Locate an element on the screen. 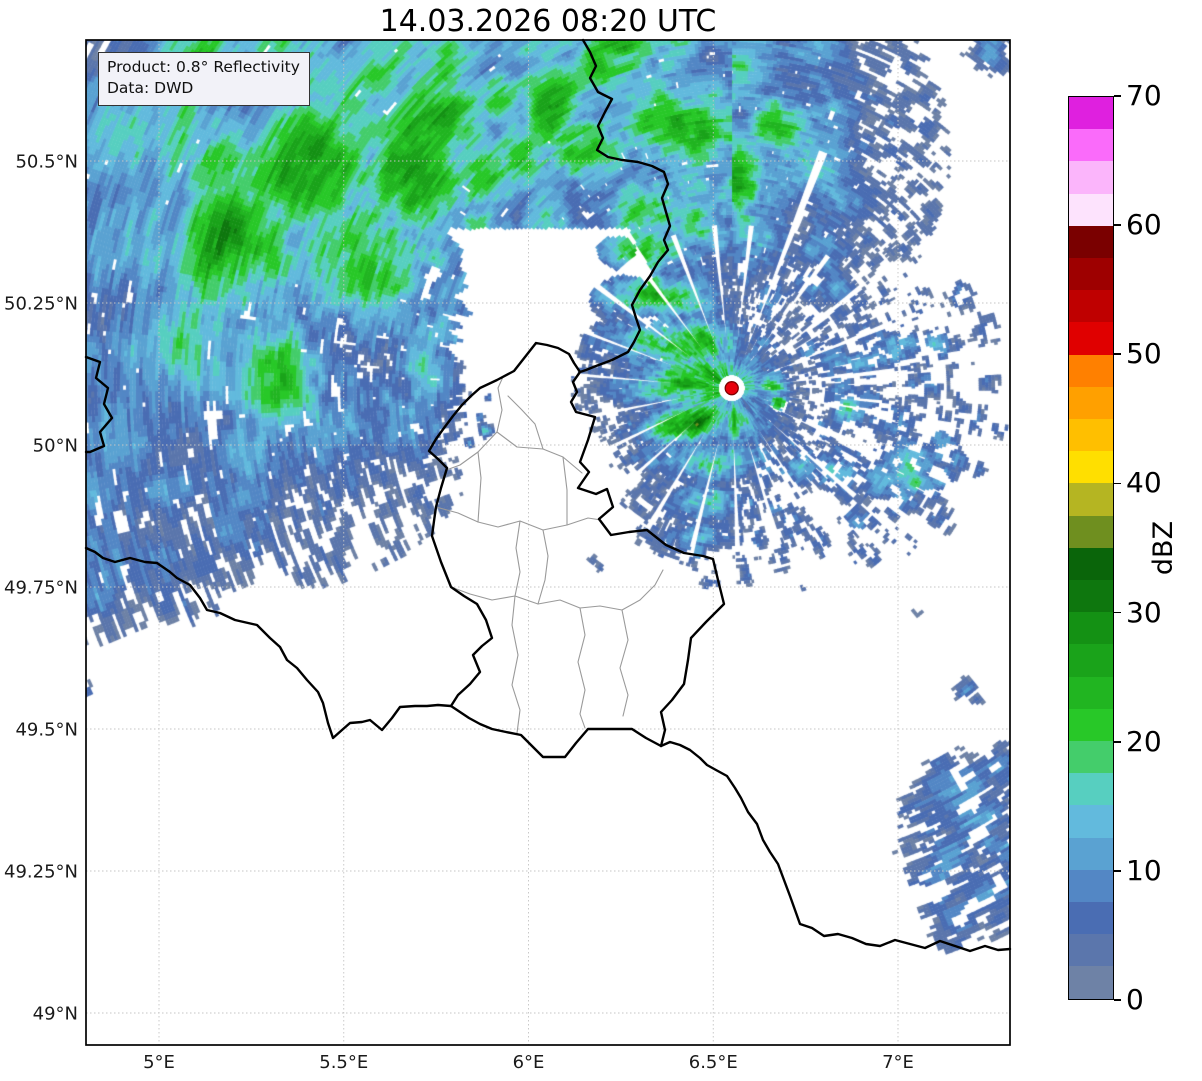 This screenshot has height=1081, width=1202. lat-tick-label: 50.5°N is located at coordinates (46, 162).